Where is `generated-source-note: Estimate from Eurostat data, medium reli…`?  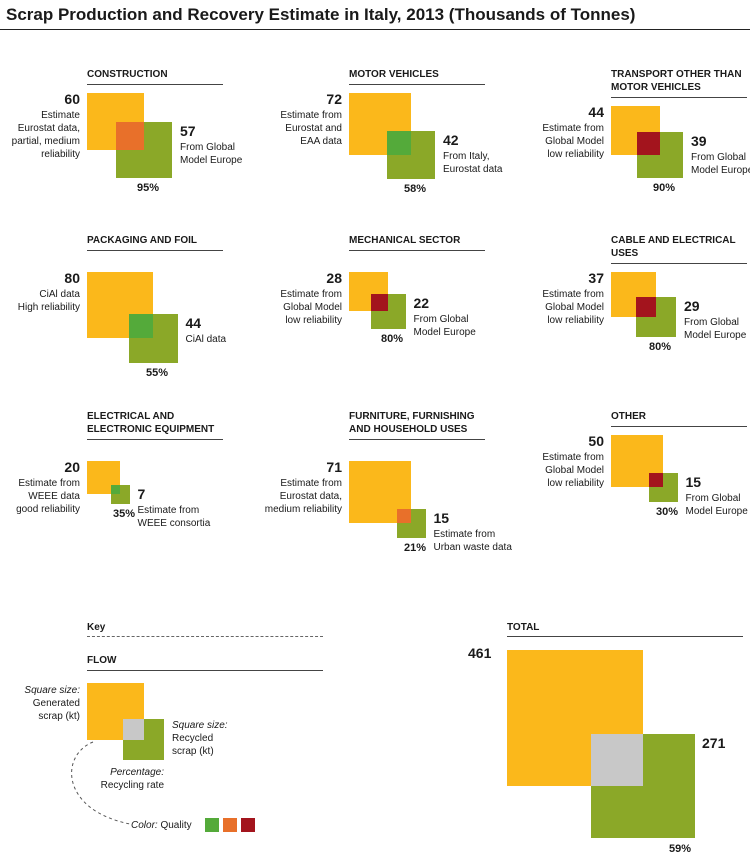 generated-source-note: Estimate from Eurostat data, medium reli… is located at coordinates (303, 496).